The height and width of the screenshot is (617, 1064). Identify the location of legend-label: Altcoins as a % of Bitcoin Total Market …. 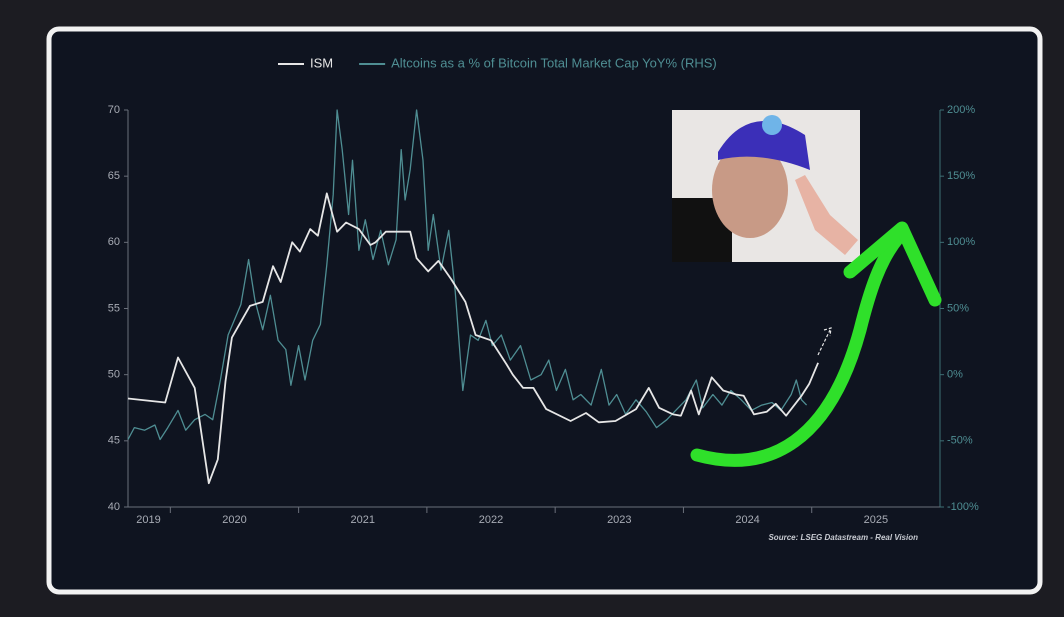
(554, 62).